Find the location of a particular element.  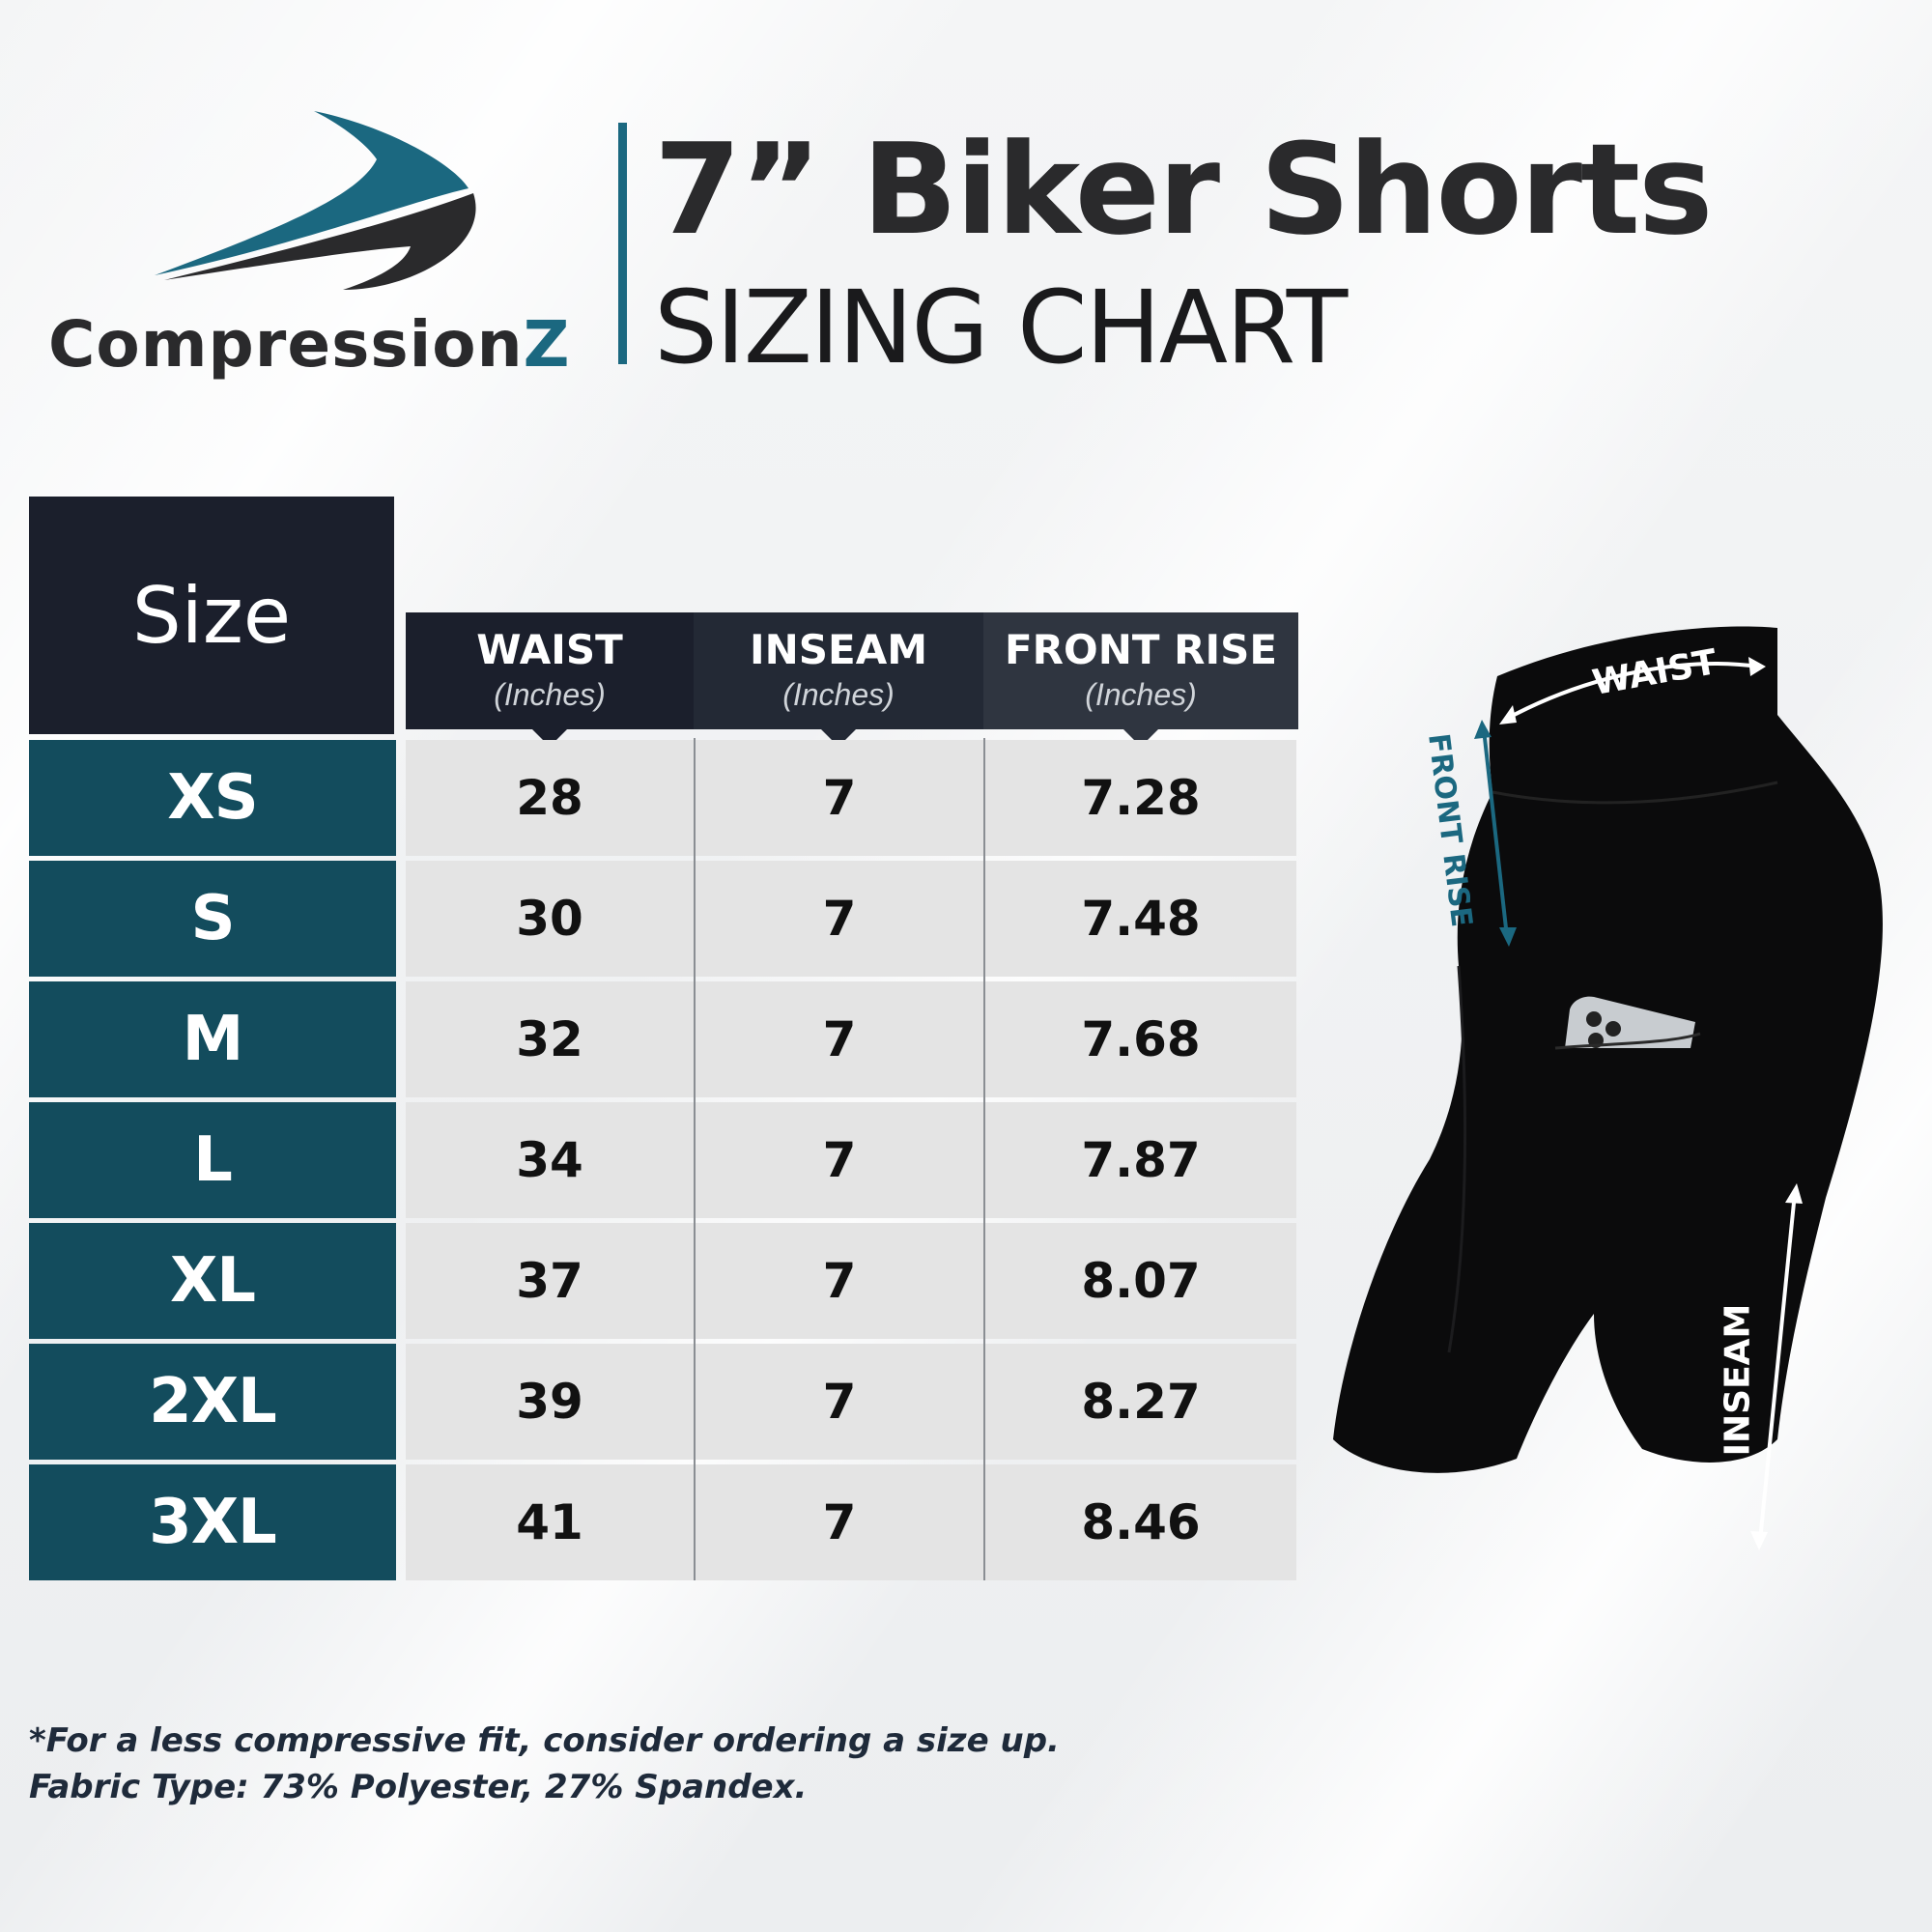

page-subtitle: SIZING CHART is located at coordinates (1001, 327).